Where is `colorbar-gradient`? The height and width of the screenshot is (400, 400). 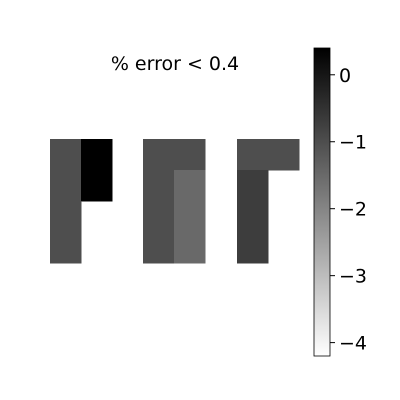 colorbar-gradient is located at coordinates (322, 202).